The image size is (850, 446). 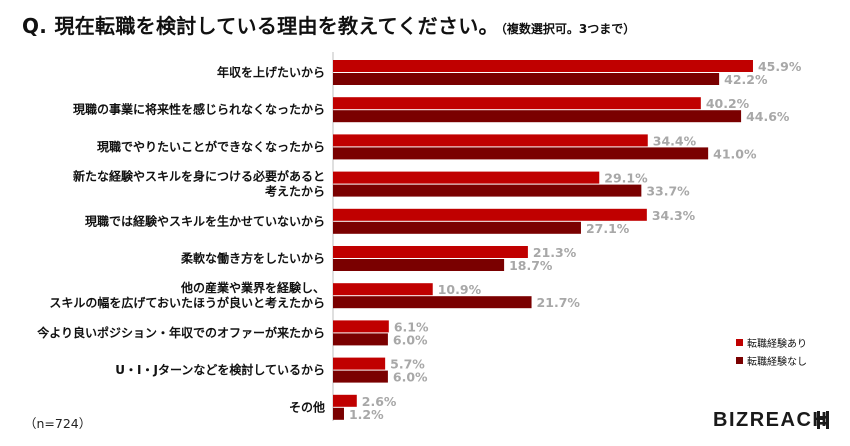 I want to click on category-label: 現職では経験やスキルを生かせていないから, so click(x=205, y=220).